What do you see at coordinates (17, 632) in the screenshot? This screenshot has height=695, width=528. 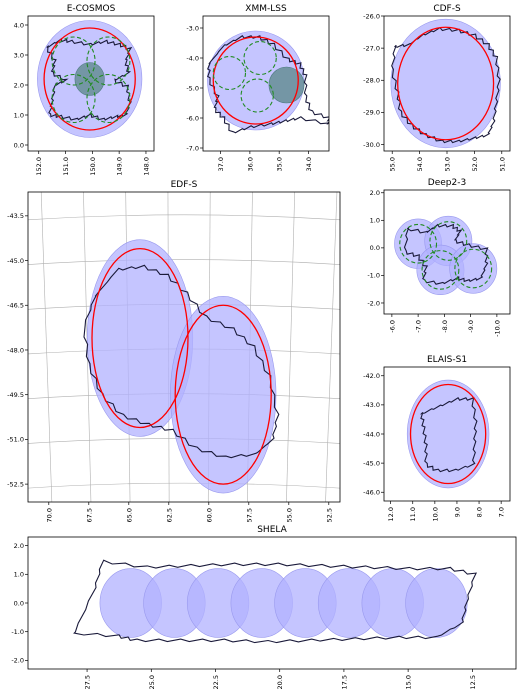 I see `y-tick-label: -1.0` at bounding box center [17, 632].